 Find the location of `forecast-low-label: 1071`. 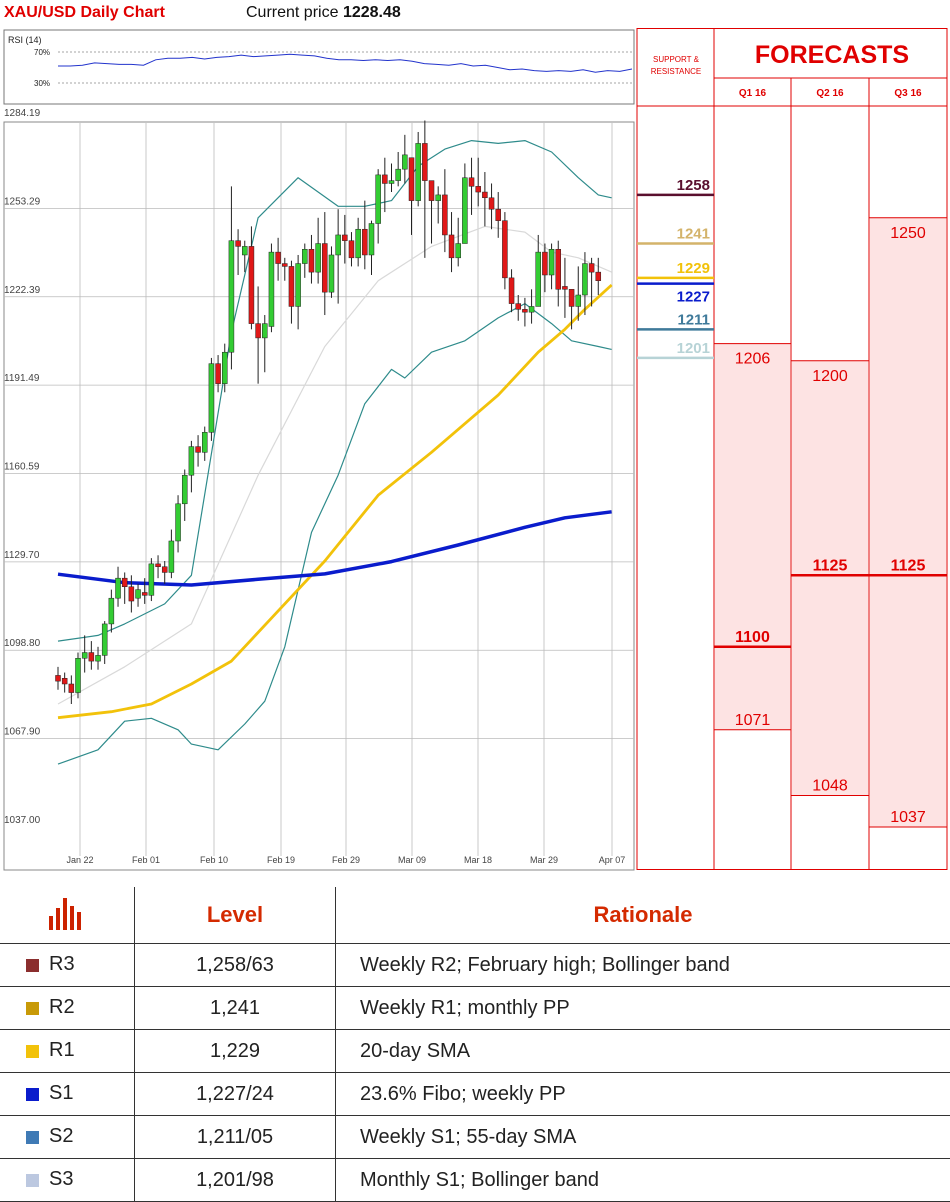

forecast-low-label: 1071 is located at coordinates (753, 720).